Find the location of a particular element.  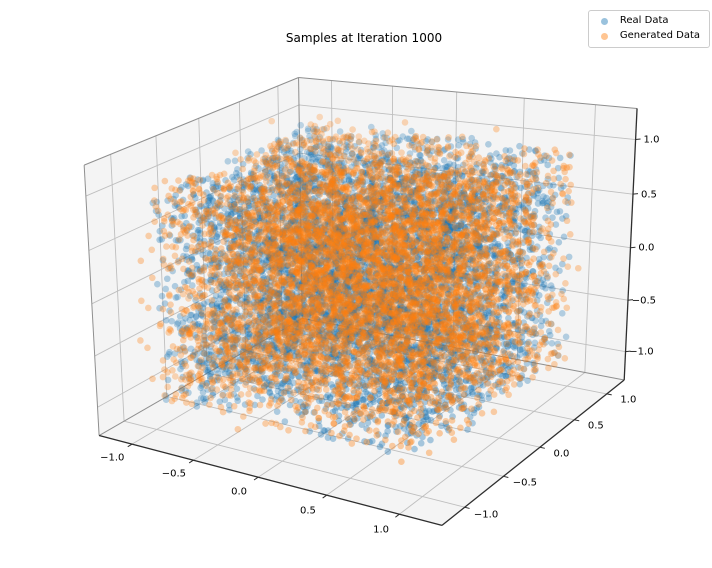

legend-box: Real Data Generated Data is located at coordinates (648, 29).